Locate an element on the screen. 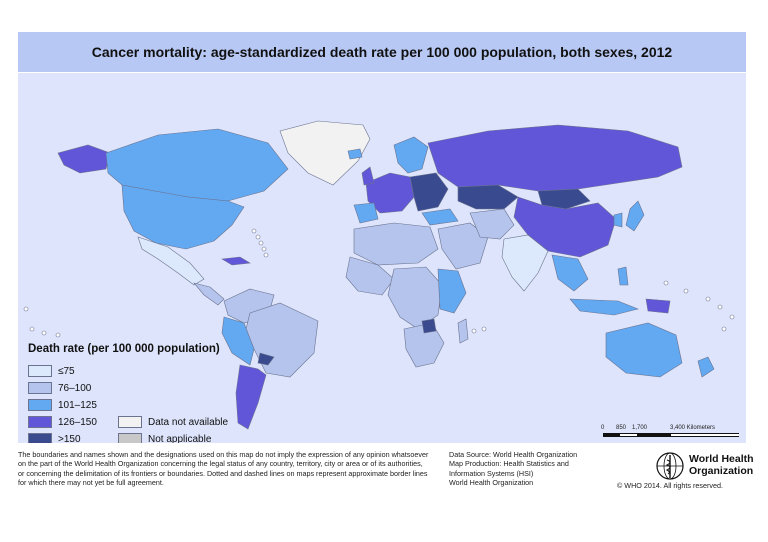  region-mexico is located at coordinates (171, 261).